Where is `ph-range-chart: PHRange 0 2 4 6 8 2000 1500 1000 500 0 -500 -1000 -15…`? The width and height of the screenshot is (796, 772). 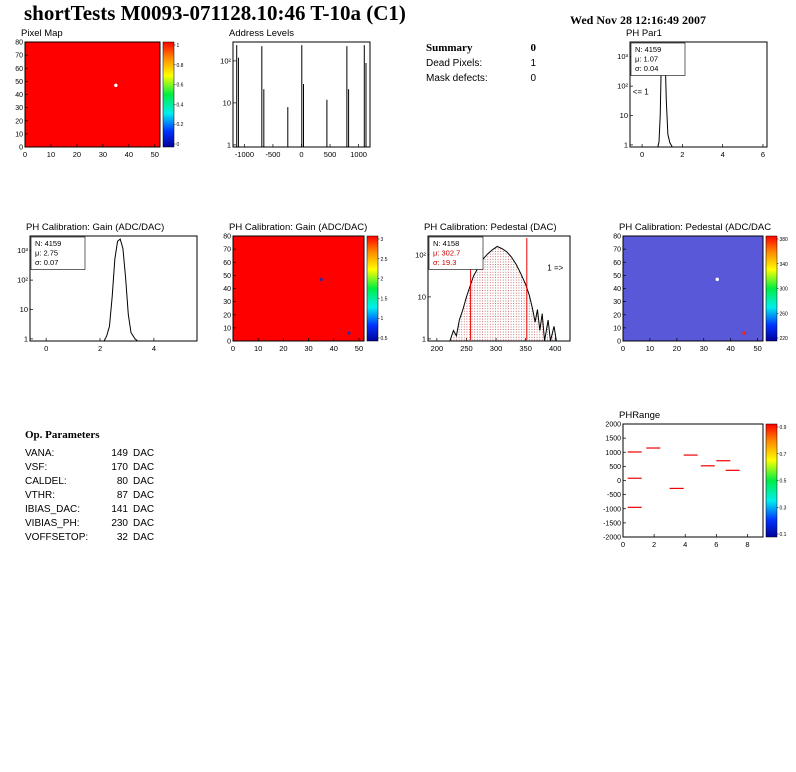 ph-range-chart: PHRange 0 2 4 6 8 2000 1500 1000 500 0 -500 -1000 -15… is located at coordinates (694, 482).